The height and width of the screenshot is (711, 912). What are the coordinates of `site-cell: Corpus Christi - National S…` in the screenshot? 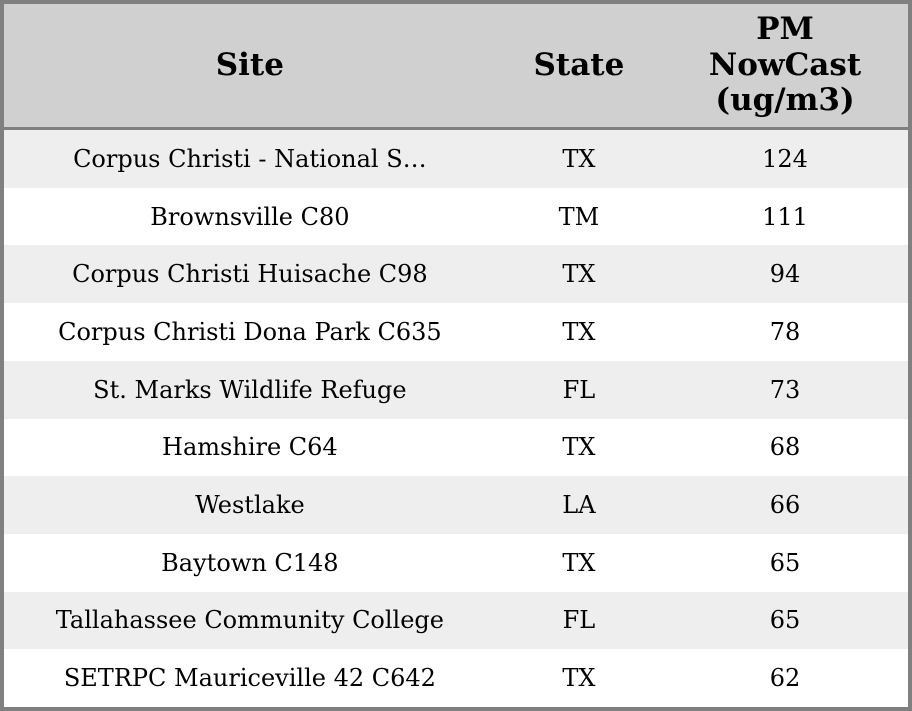 It's located at (250, 158).